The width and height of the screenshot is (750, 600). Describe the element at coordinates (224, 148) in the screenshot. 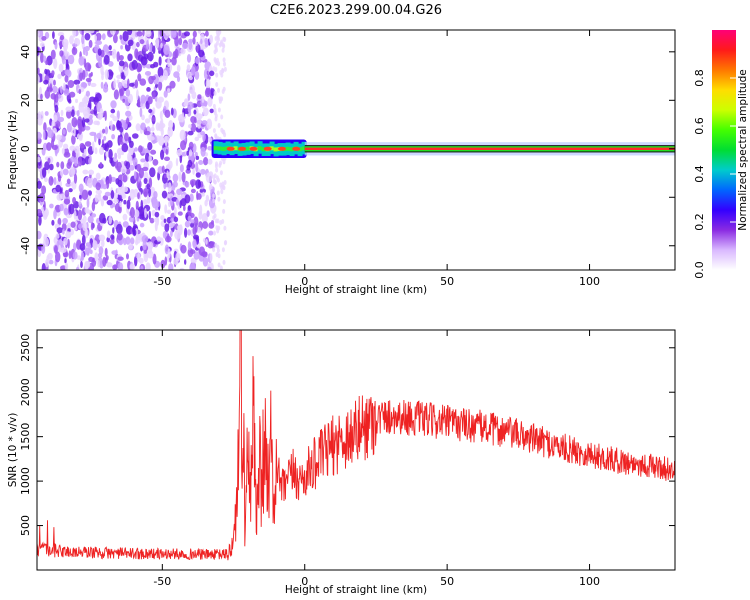

I see `transition-band-cell` at that location.